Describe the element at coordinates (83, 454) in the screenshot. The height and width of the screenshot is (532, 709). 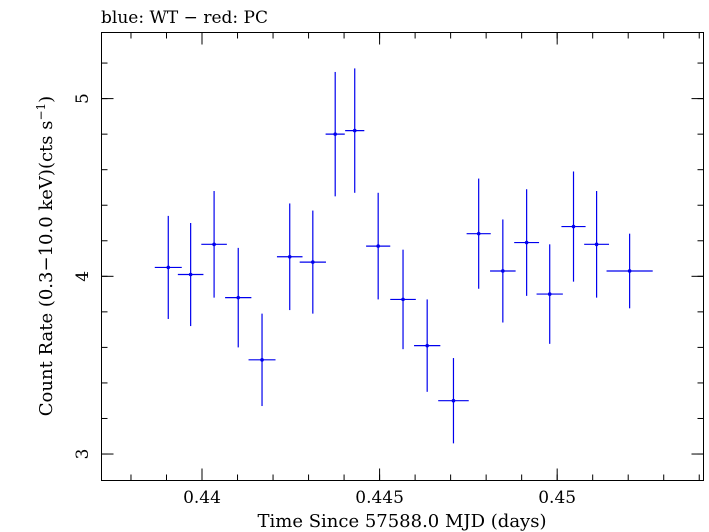
I see `y-tick-label: 3` at that location.